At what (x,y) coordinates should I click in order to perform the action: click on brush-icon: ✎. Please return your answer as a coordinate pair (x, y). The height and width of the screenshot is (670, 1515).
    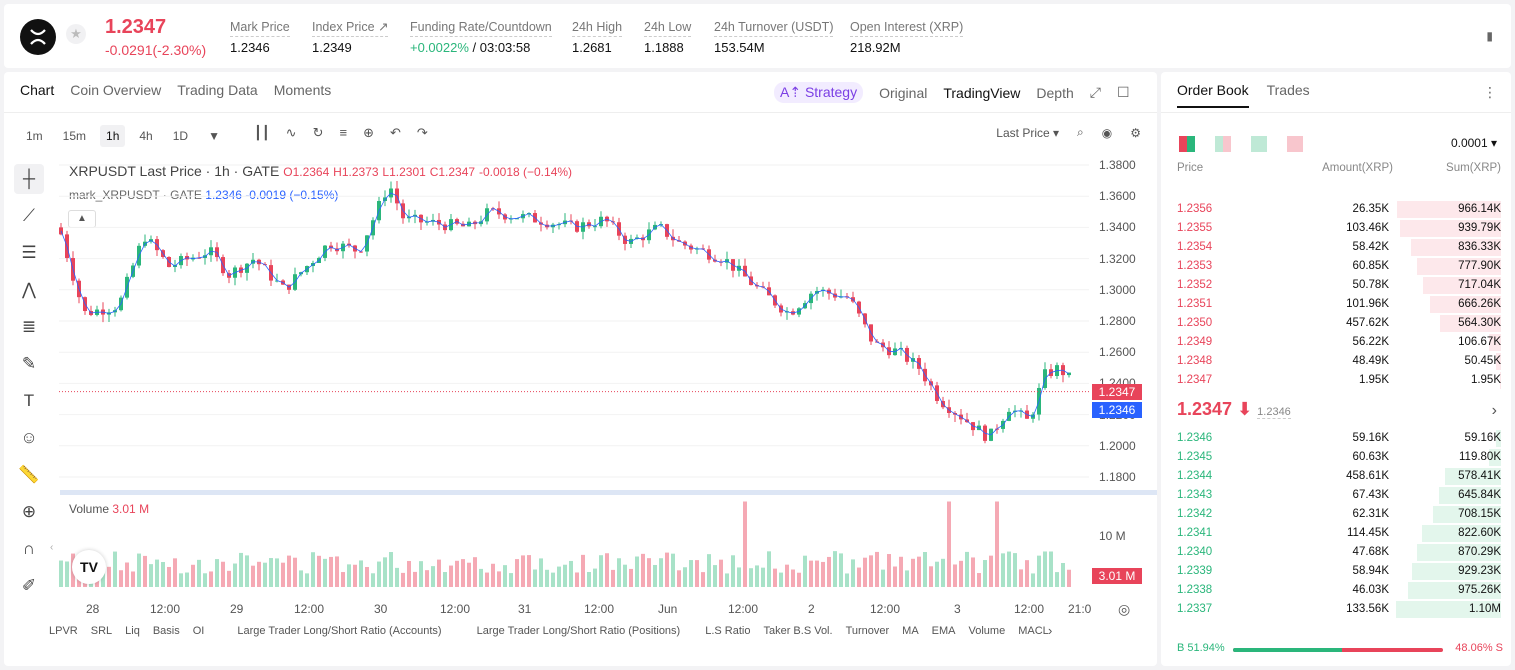
    Looking at the image, I should click on (29, 363).